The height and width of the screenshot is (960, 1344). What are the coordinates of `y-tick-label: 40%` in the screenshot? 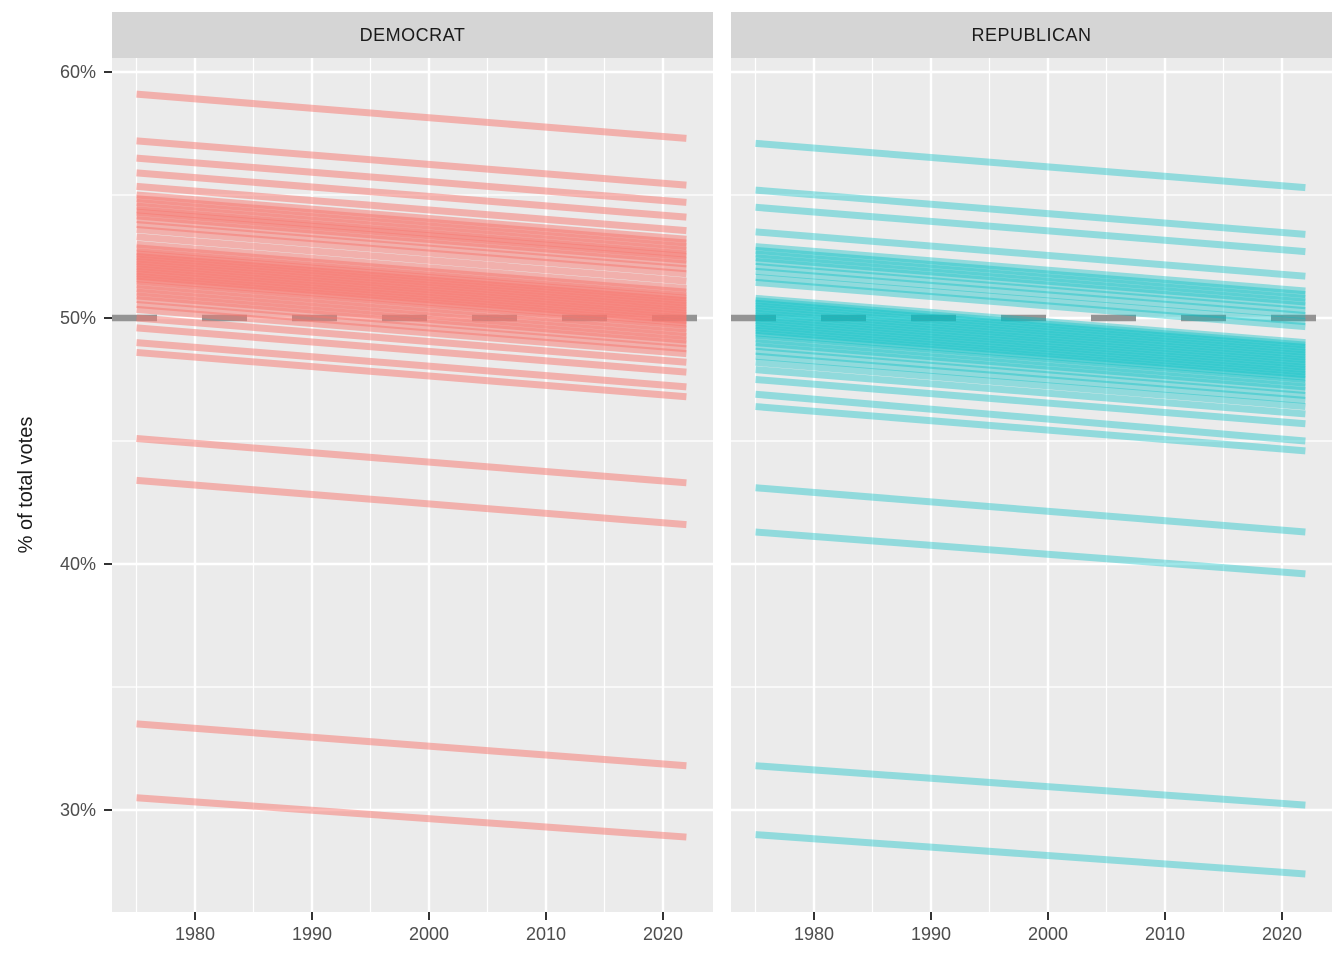 It's located at (77, 564).